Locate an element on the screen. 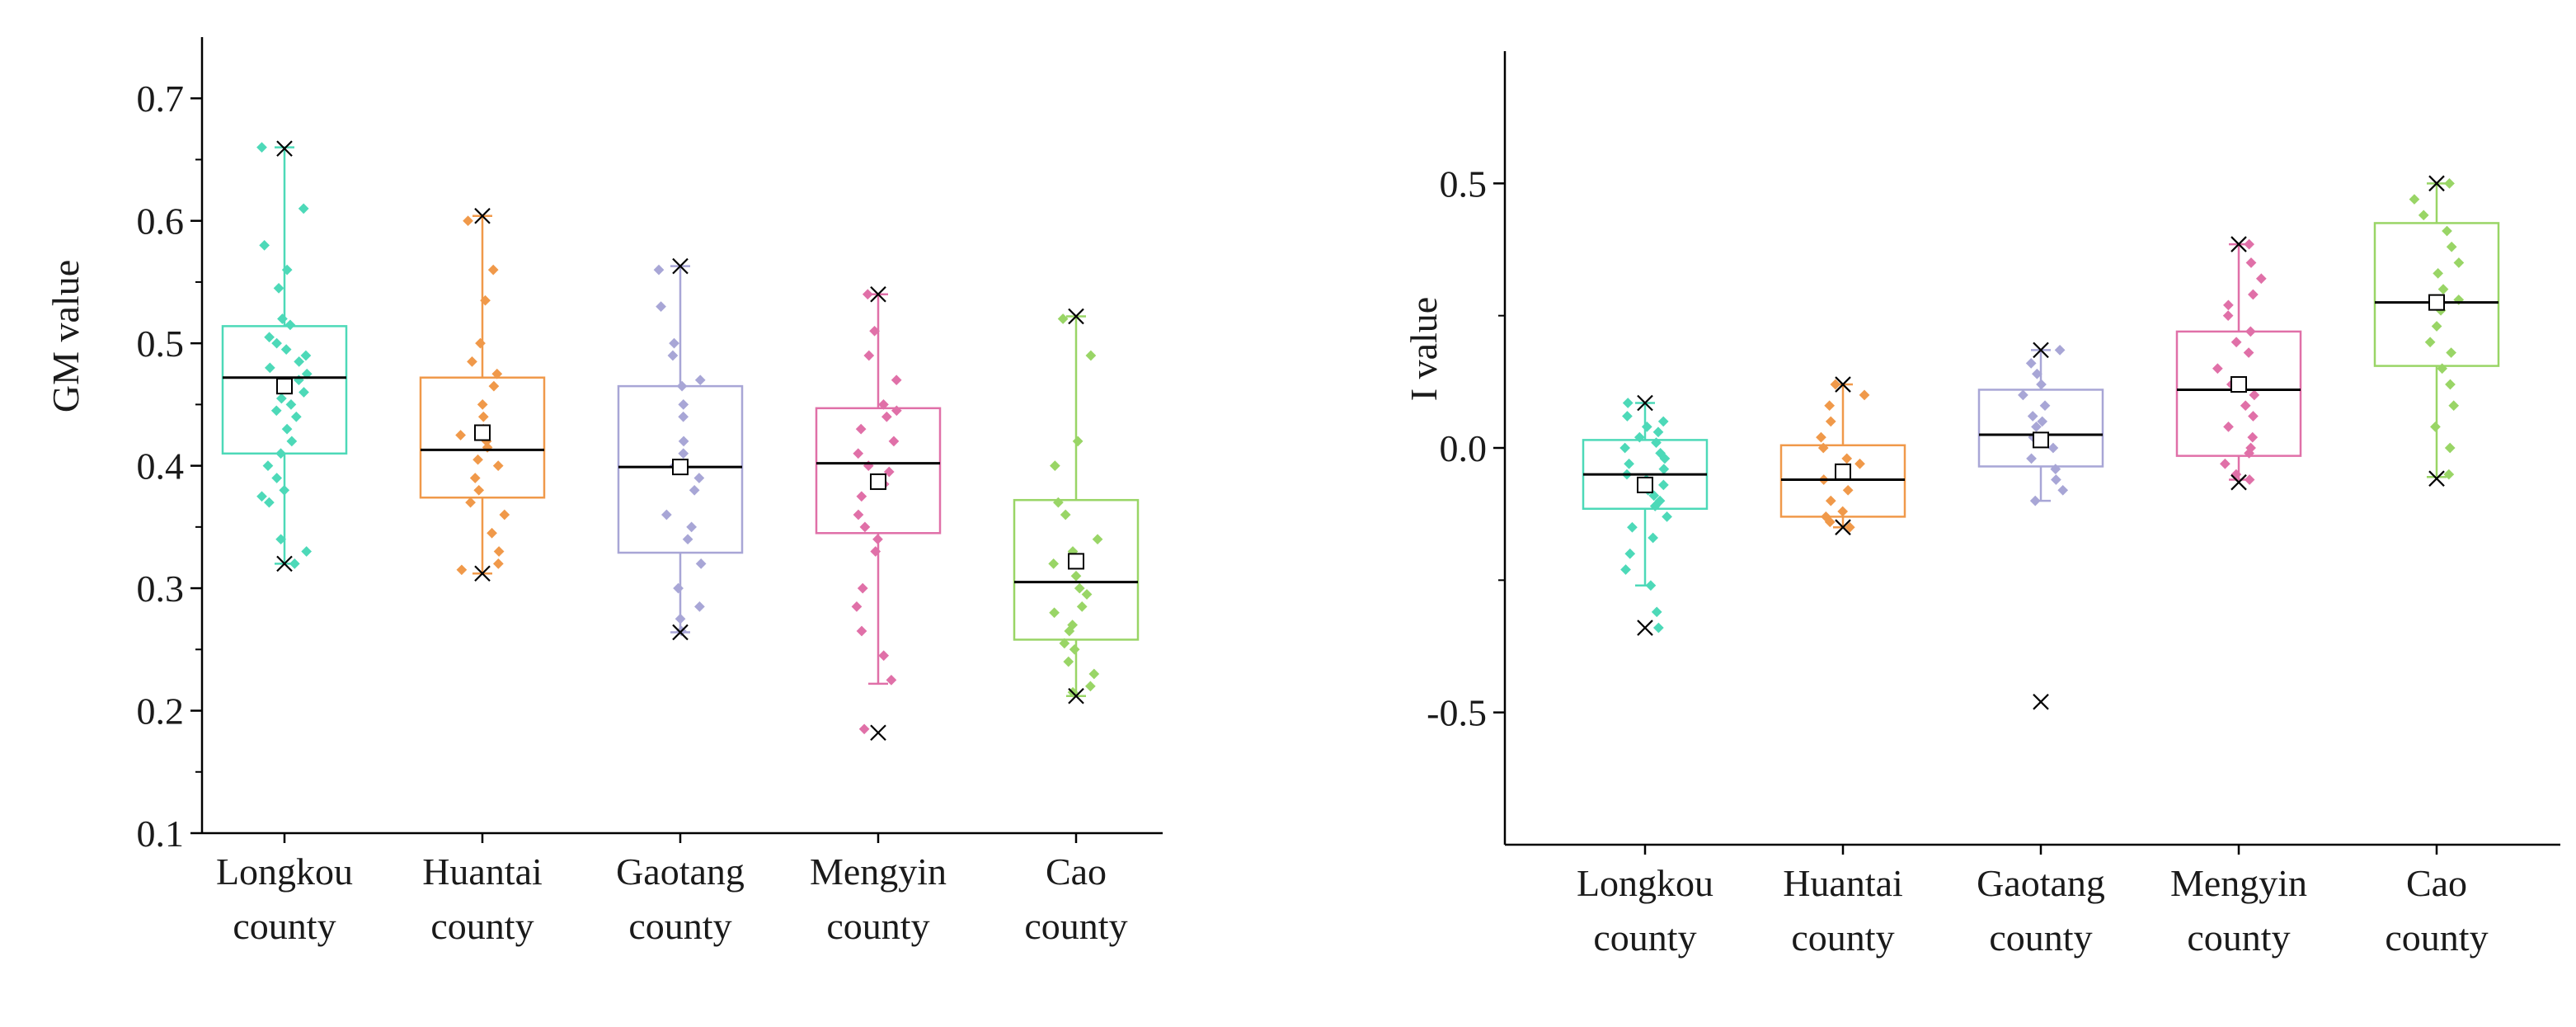 This screenshot has height=1027, width=2576. x-tick-label: Longkou is located at coordinates (1645, 883).